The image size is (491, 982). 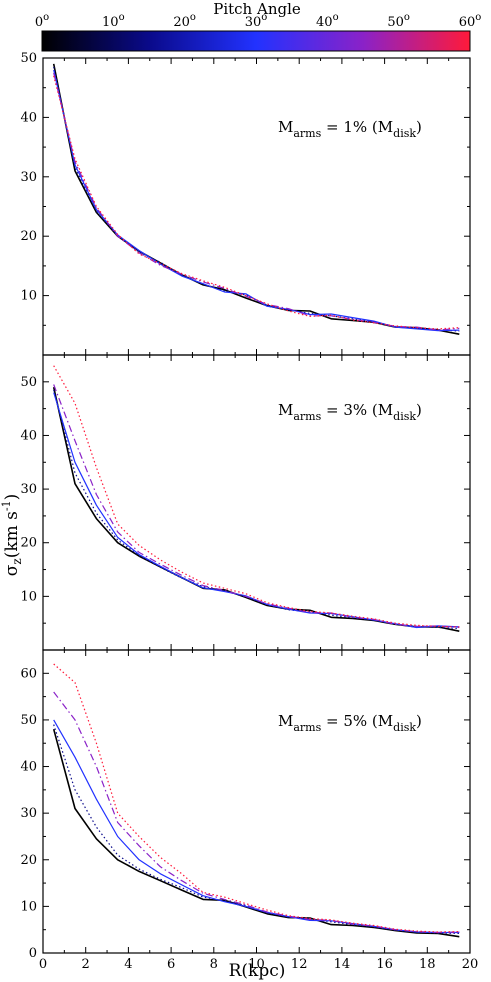 I want to click on colorbar: Pitch Angle 0o 10o 20o 30o 40o 50o 60o, so click(x=258, y=26).